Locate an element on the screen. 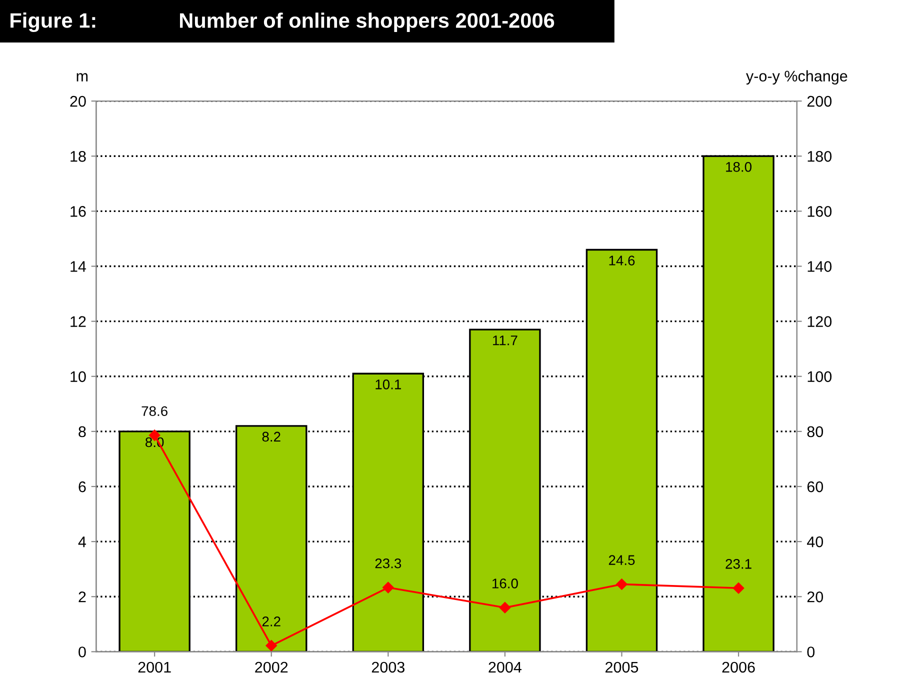  data-label: 78.6 is located at coordinates (155, 411).